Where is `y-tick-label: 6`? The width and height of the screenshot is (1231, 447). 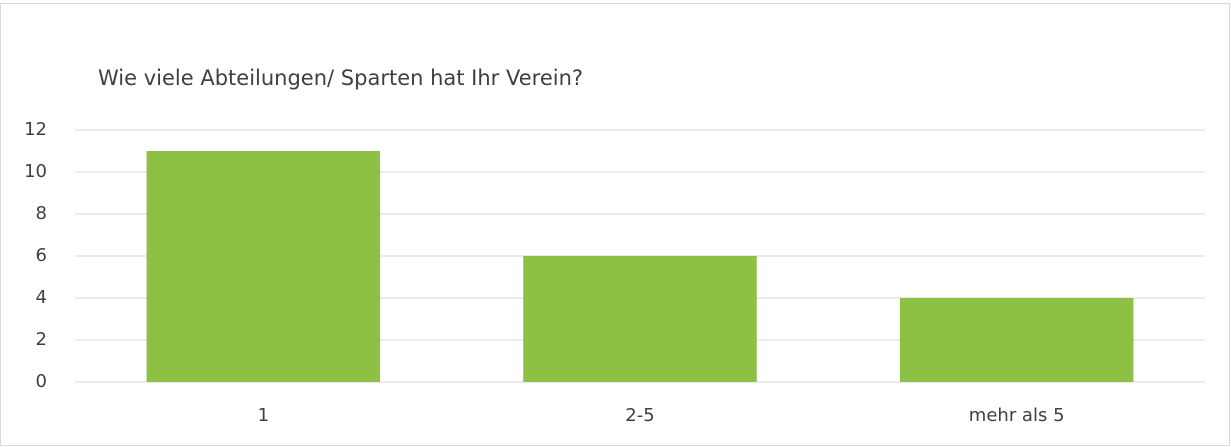
y-tick-label: 6 is located at coordinates (41, 255).